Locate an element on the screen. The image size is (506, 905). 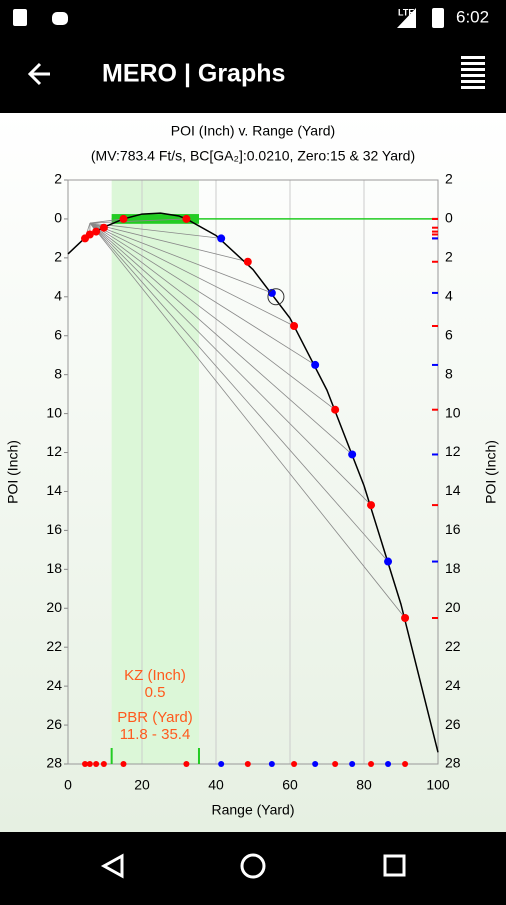
y-tick-label: 26 is located at coordinates (54, 724).